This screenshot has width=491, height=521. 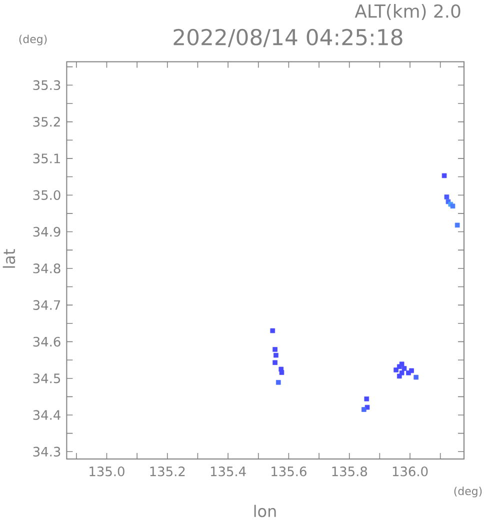 What do you see at coordinates (9, 258) in the screenshot?
I see `y-axis-title: lat` at bounding box center [9, 258].